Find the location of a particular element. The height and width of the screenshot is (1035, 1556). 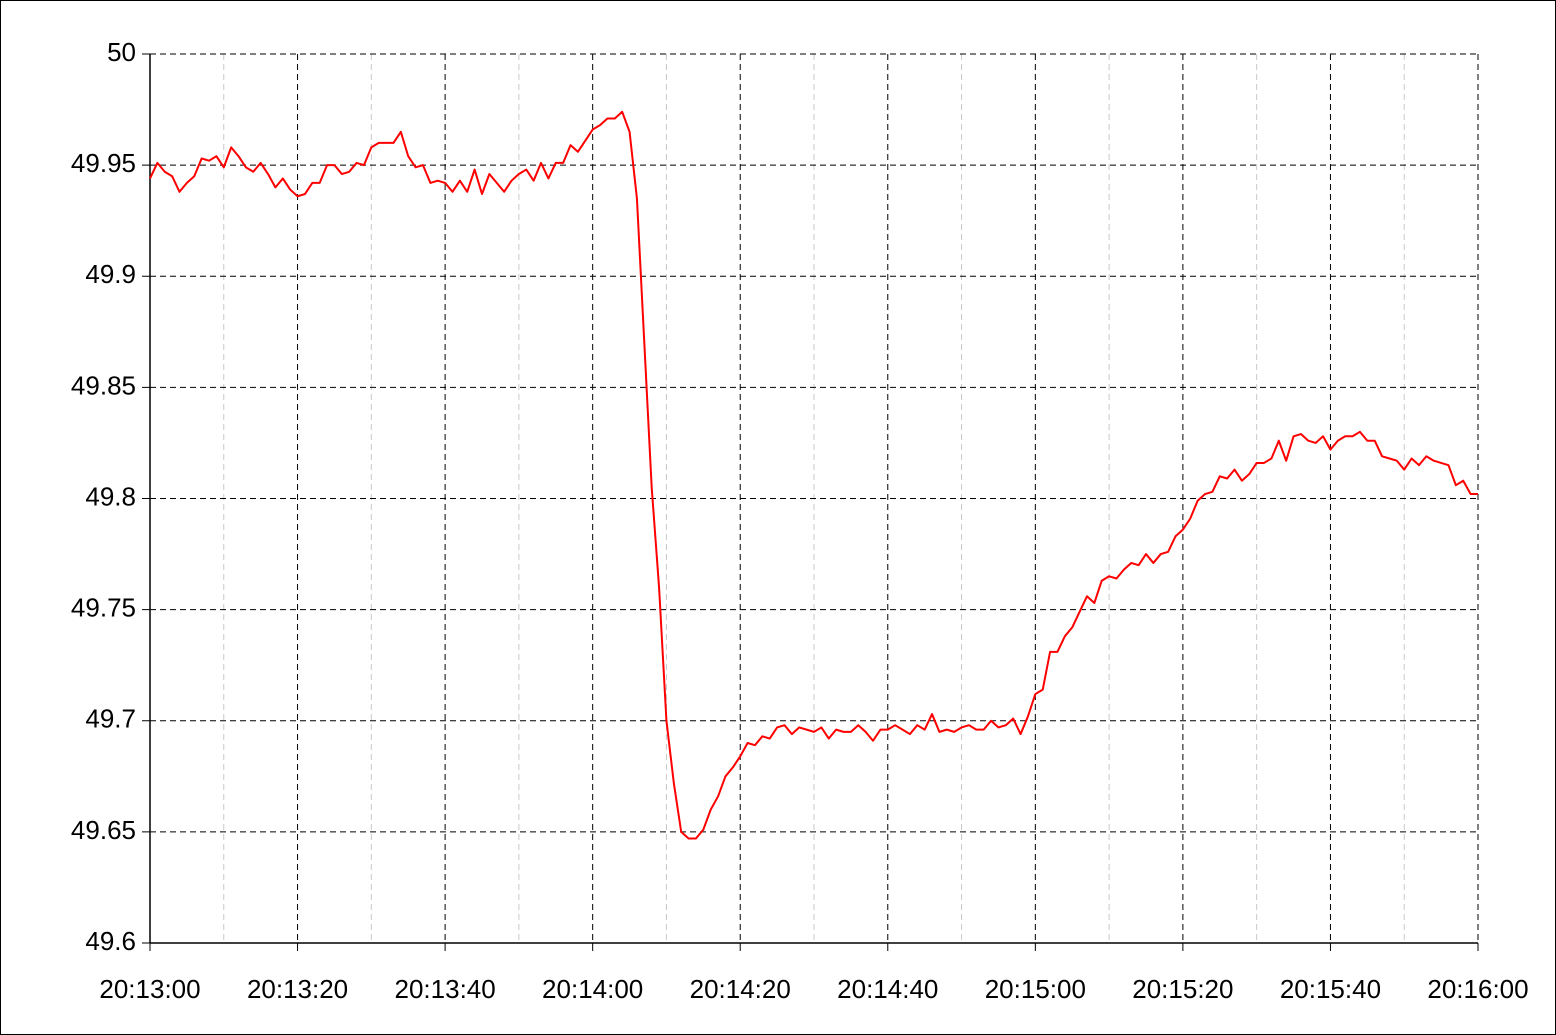

x-tick-label: 20:15:40 is located at coordinates (1330, 989).